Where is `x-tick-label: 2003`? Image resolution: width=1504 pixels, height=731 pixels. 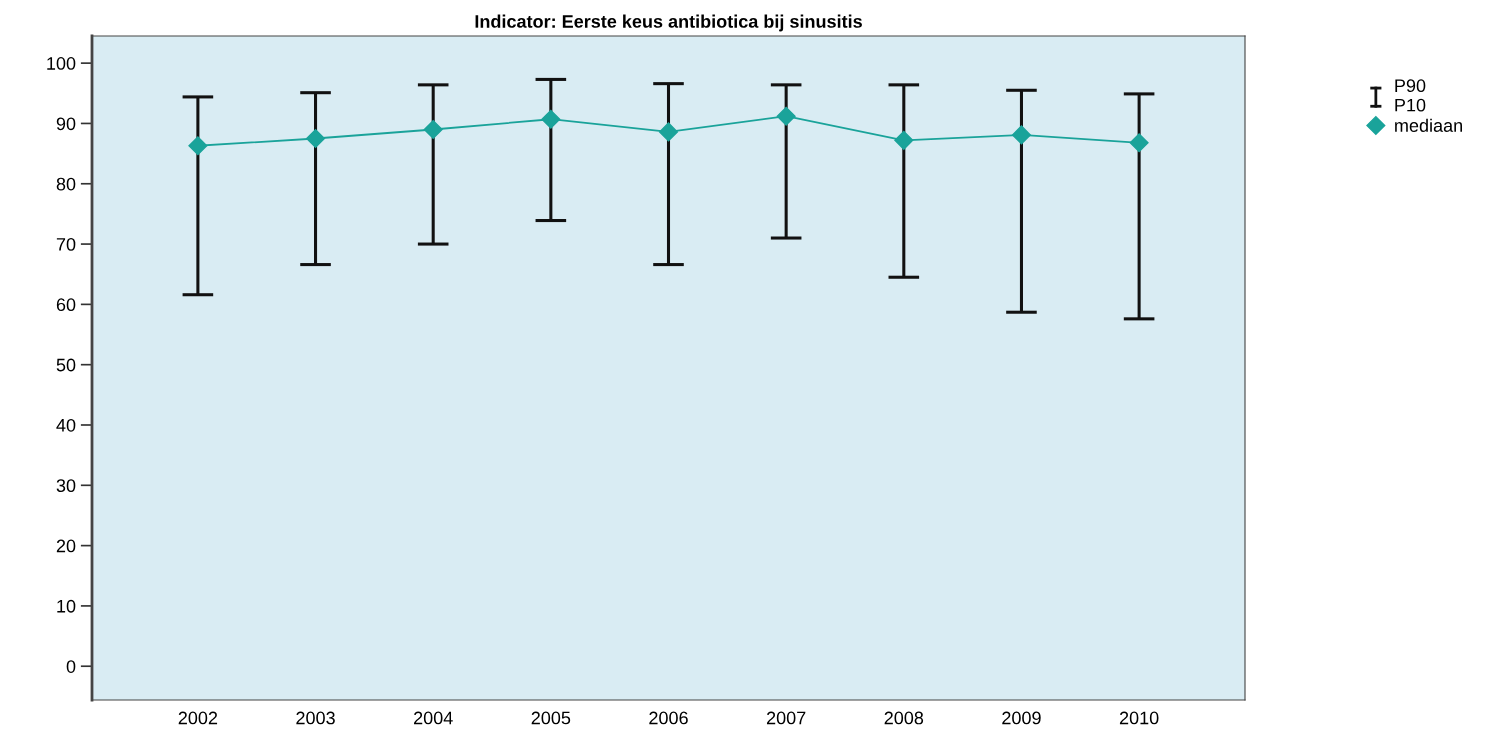 x-tick-label: 2003 is located at coordinates (315, 718).